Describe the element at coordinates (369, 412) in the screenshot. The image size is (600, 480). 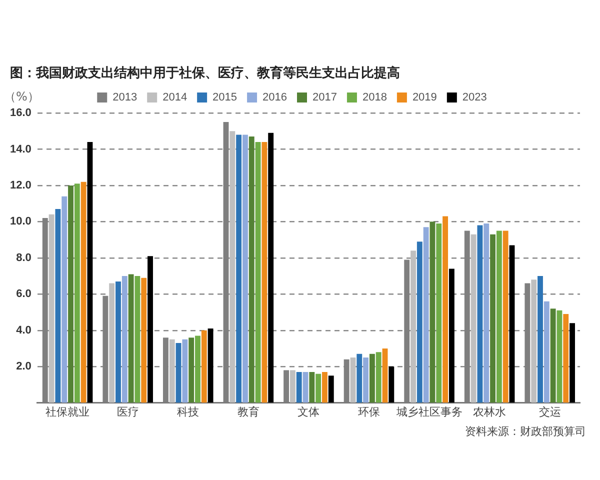
I see `x-tick-label: 环保` at that location.